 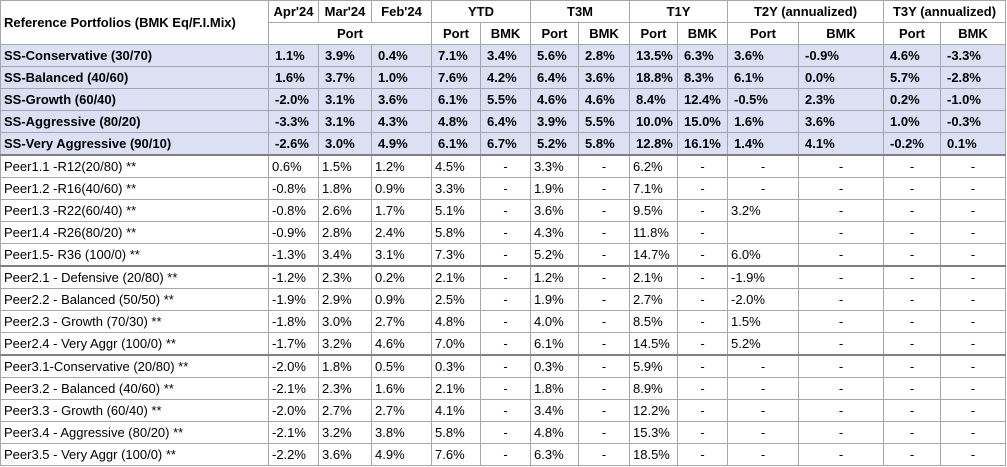 What do you see at coordinates (763, 255) in the screenshot?
I see `table-cell: 6.0%` at bounding box center [763, 255].